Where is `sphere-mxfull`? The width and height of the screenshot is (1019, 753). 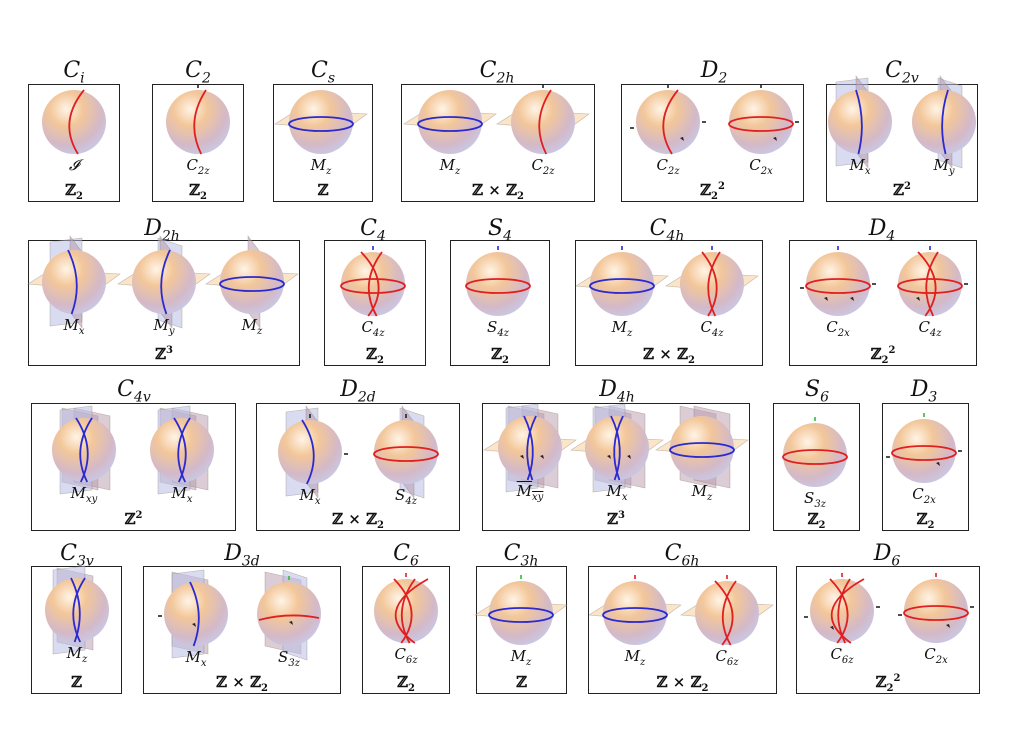 sphere-mxfull is located at coordinates (74, 284).